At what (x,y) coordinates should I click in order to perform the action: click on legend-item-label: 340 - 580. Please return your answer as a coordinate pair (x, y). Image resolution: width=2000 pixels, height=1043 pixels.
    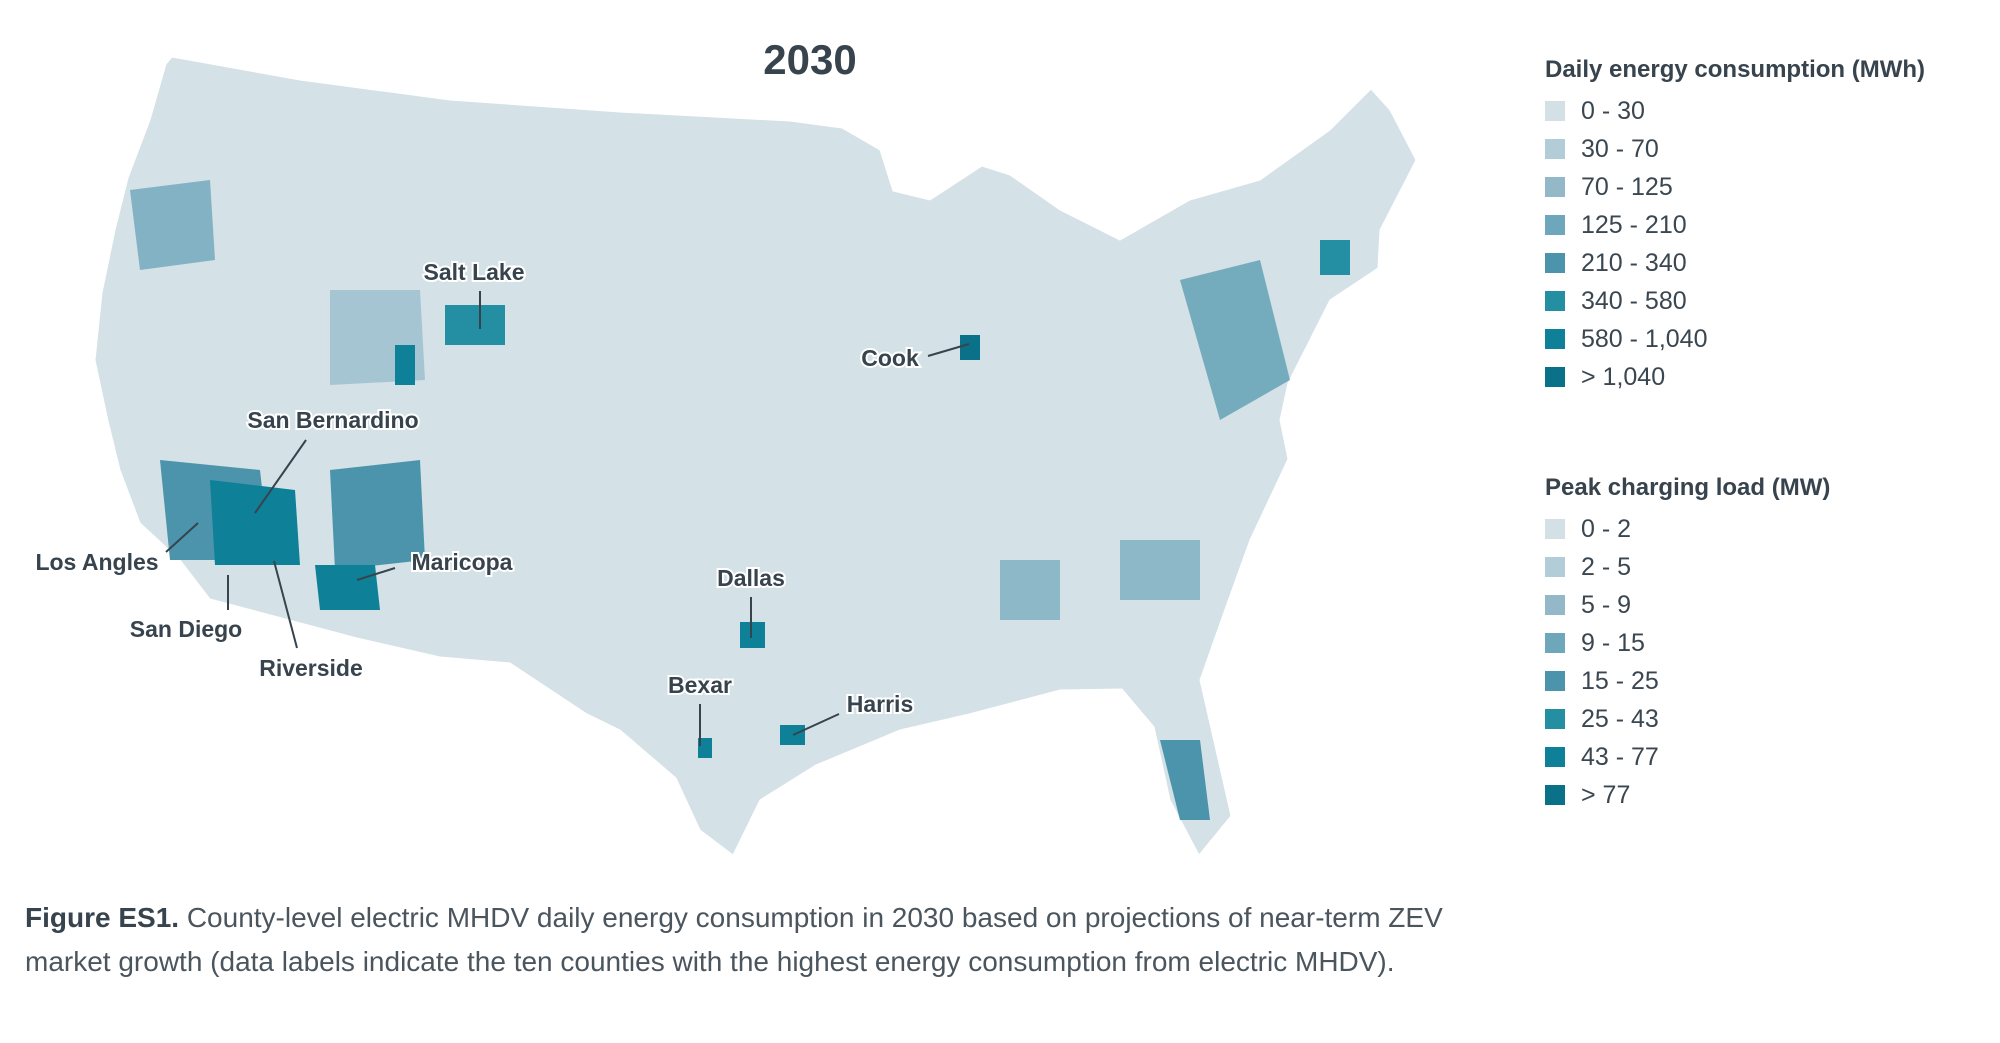
    Looking at the image, I should click on (1634, 300).